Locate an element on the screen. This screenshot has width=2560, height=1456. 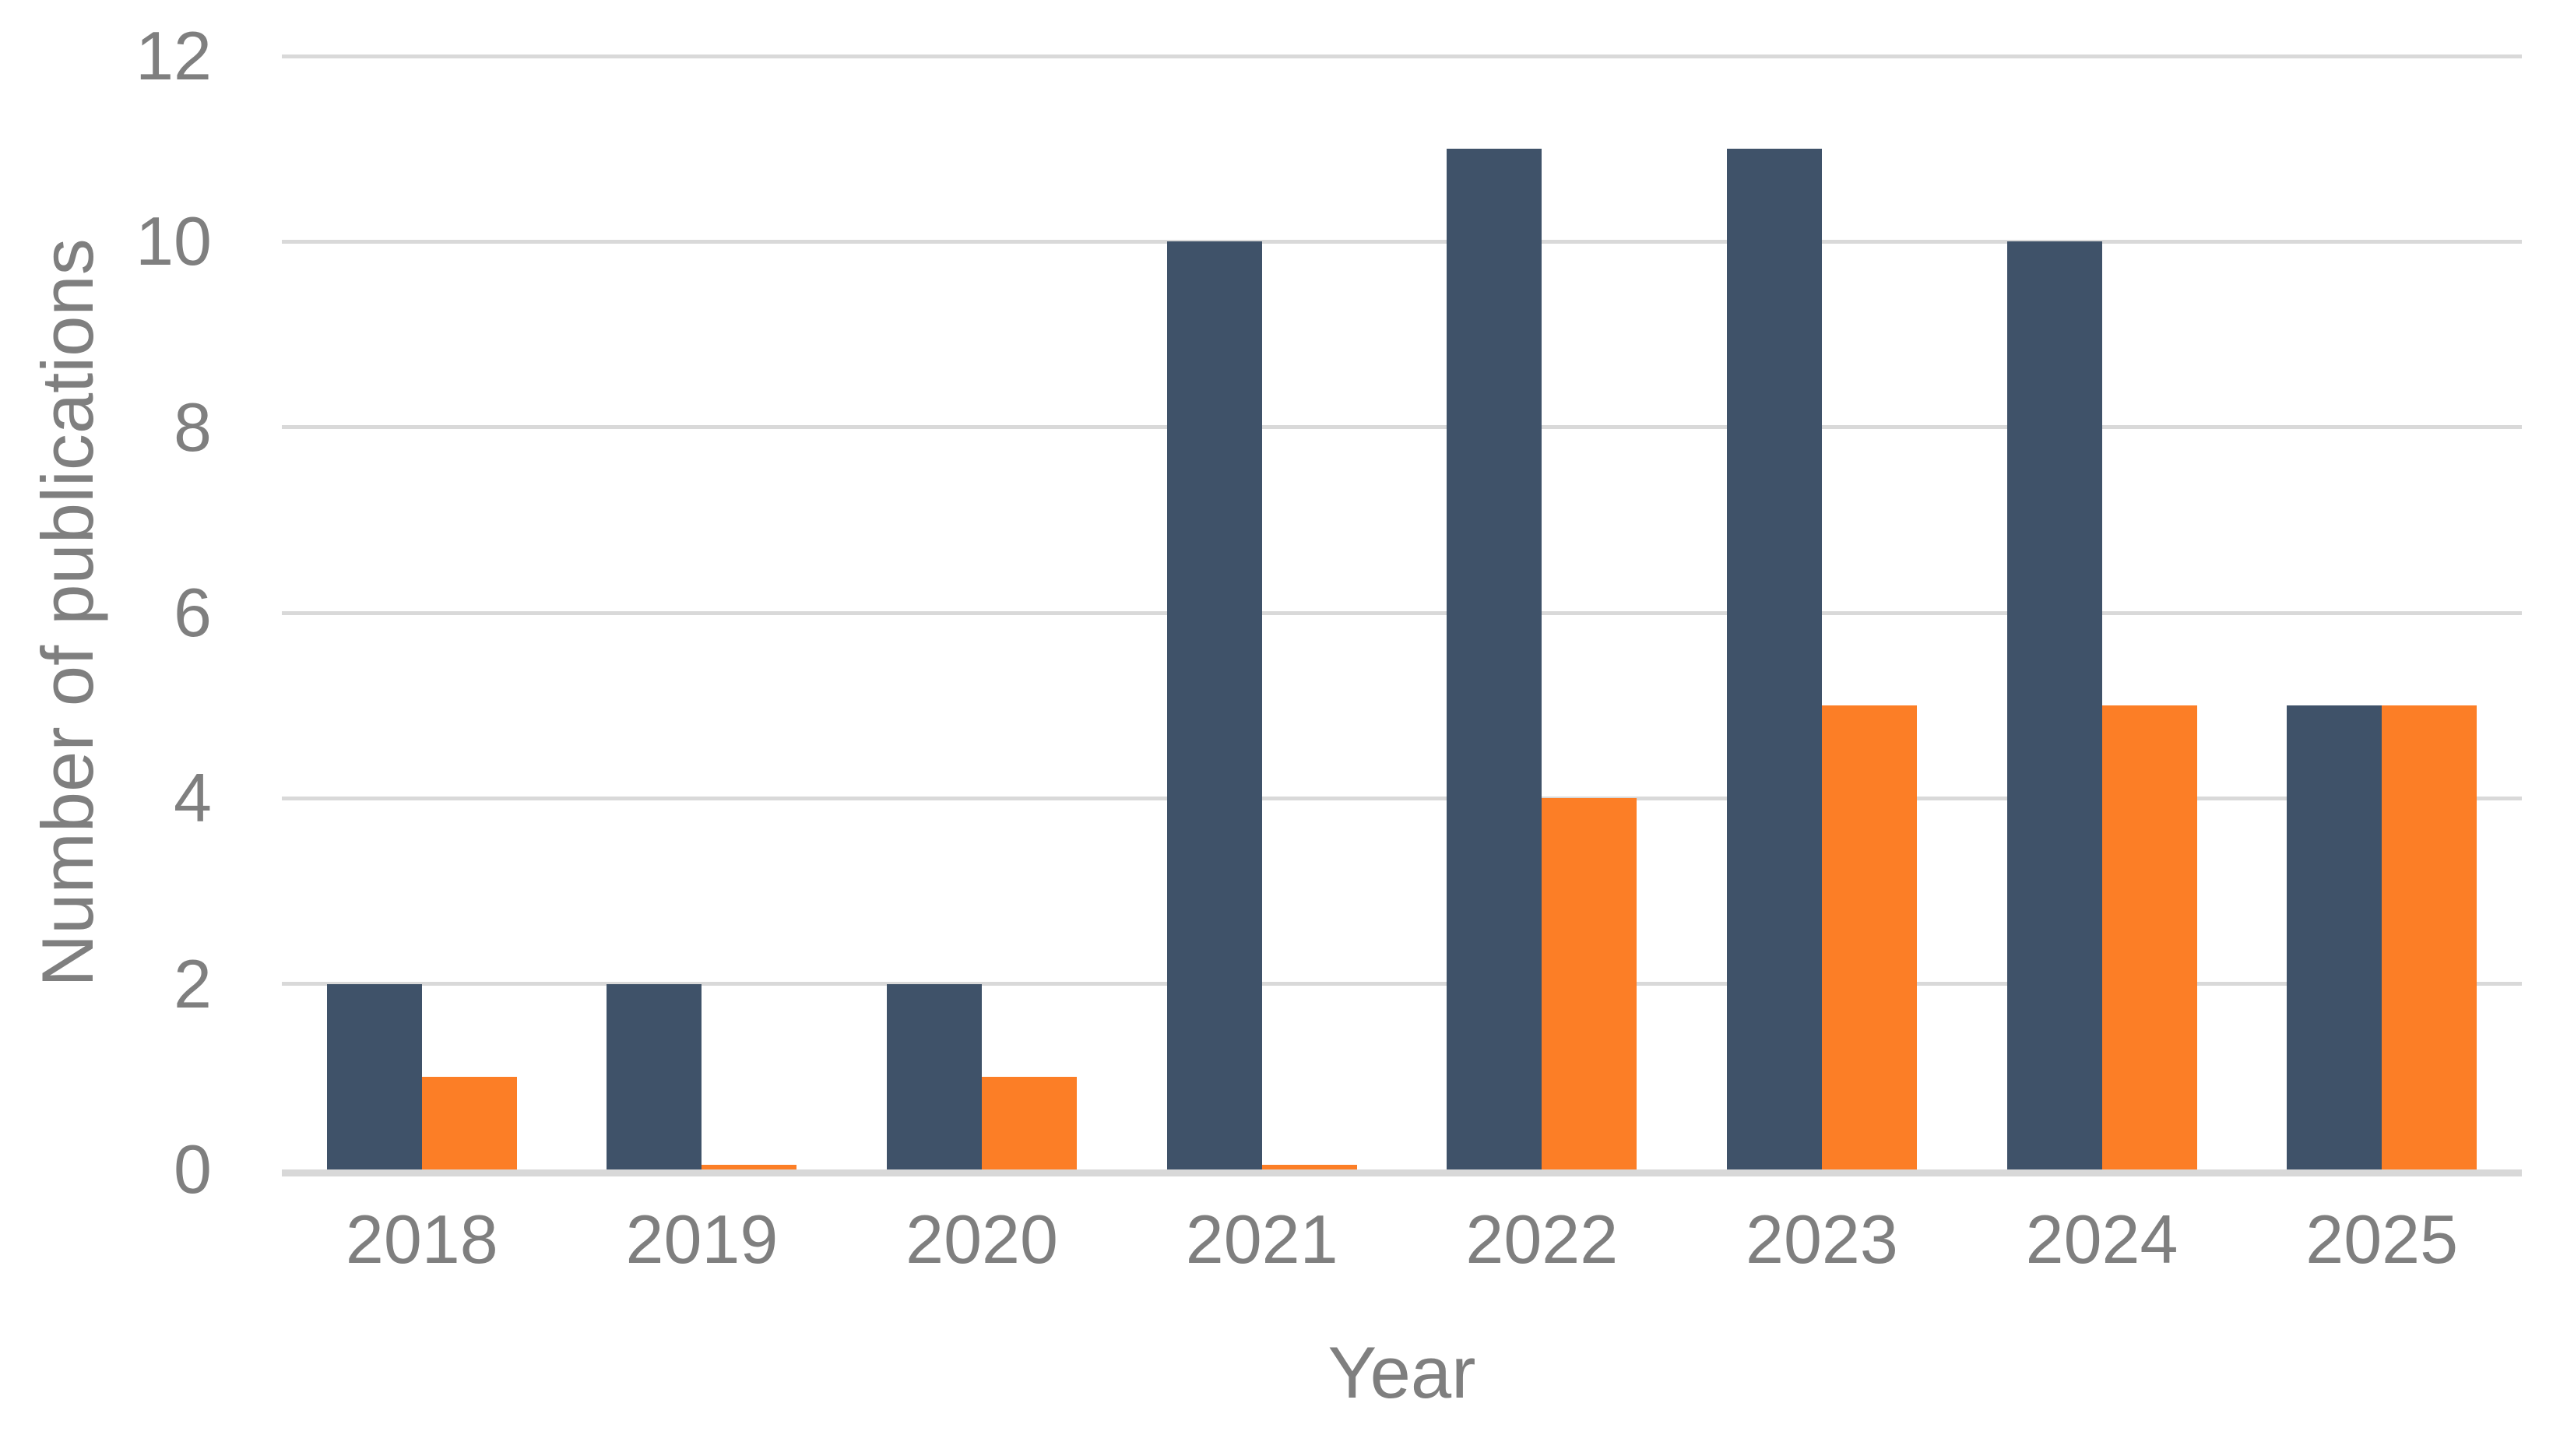
x-tick-label-2021: 2021 is located at coordinates (1262, 1239).